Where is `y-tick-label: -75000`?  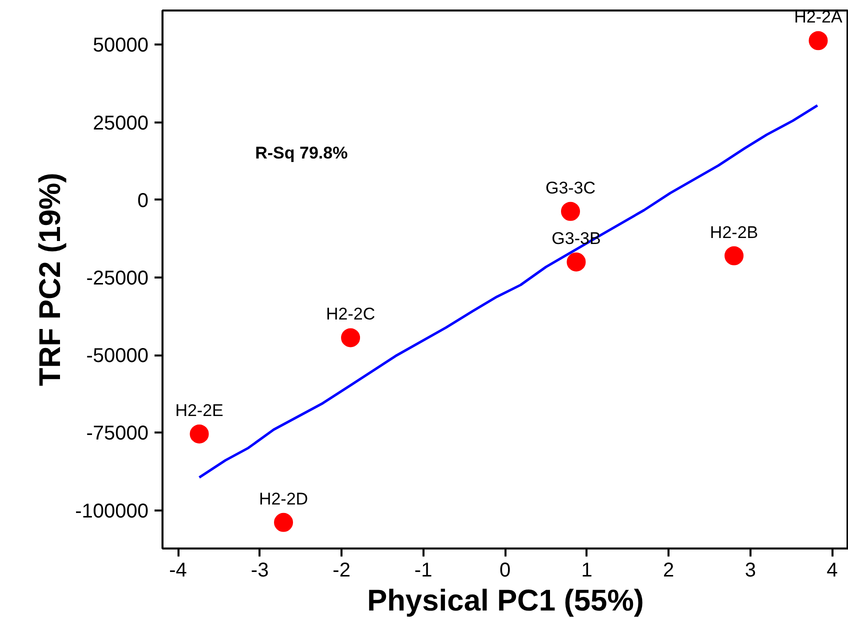 y-tick-label: -75000 is located at coordinates (117, 433).